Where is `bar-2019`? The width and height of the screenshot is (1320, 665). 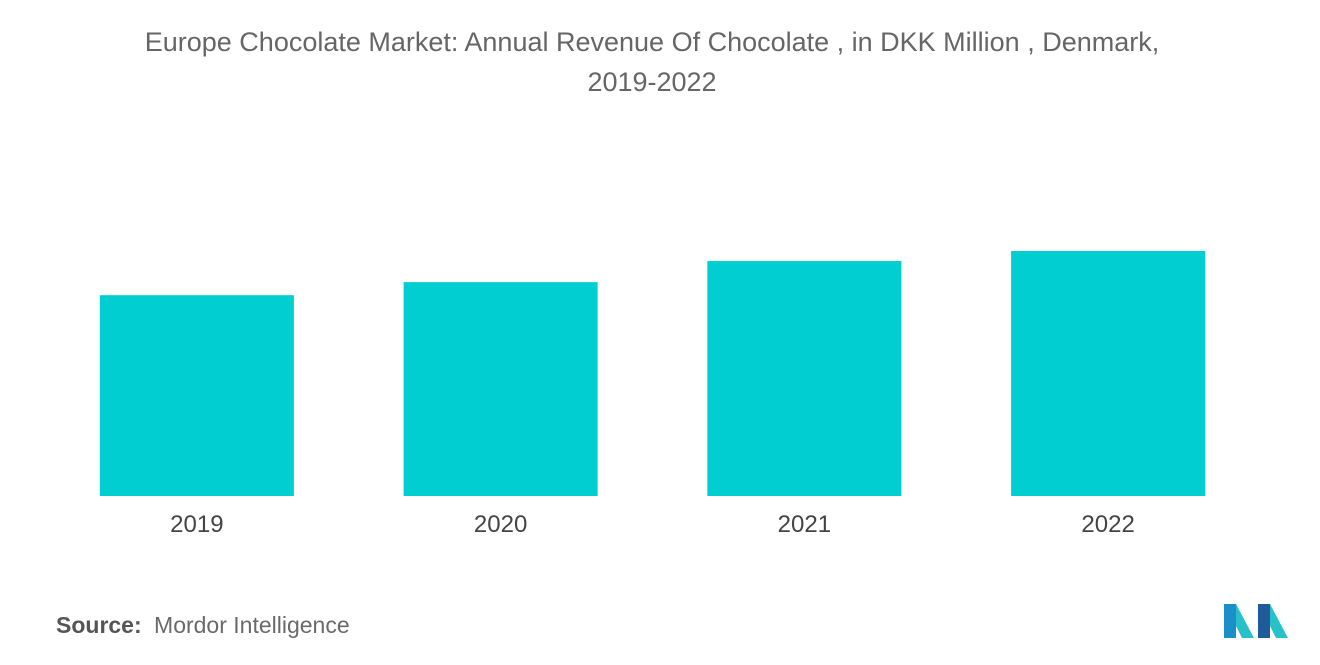
bar-2019 is located at coordinates (196, 395).